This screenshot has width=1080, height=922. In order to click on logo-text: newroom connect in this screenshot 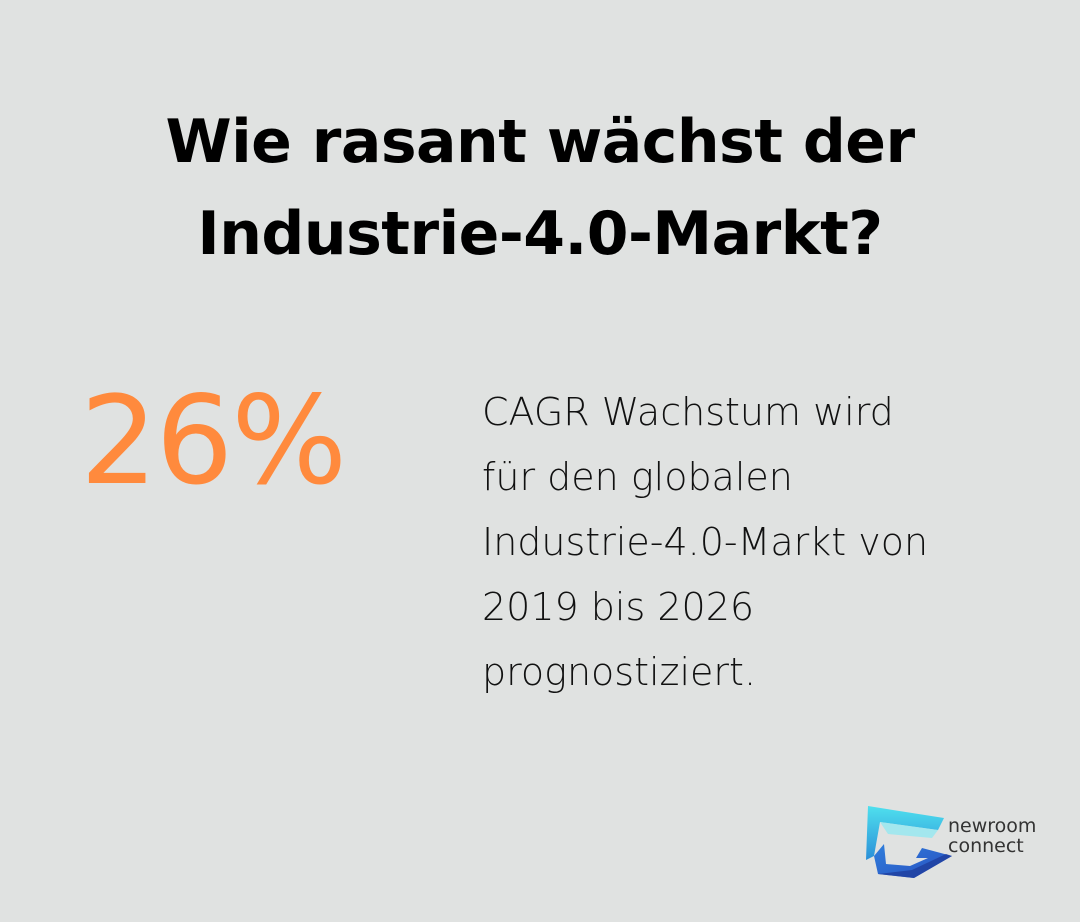, I will do `click(992, 836)`.